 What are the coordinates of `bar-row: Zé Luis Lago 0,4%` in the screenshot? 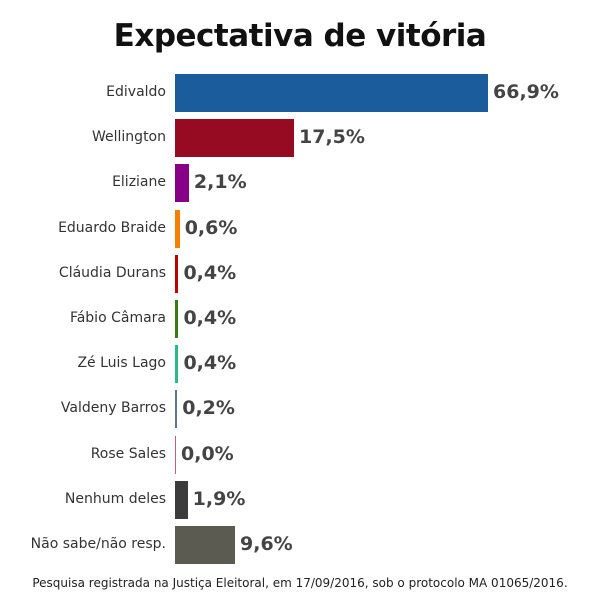 It's located at (300, 364).